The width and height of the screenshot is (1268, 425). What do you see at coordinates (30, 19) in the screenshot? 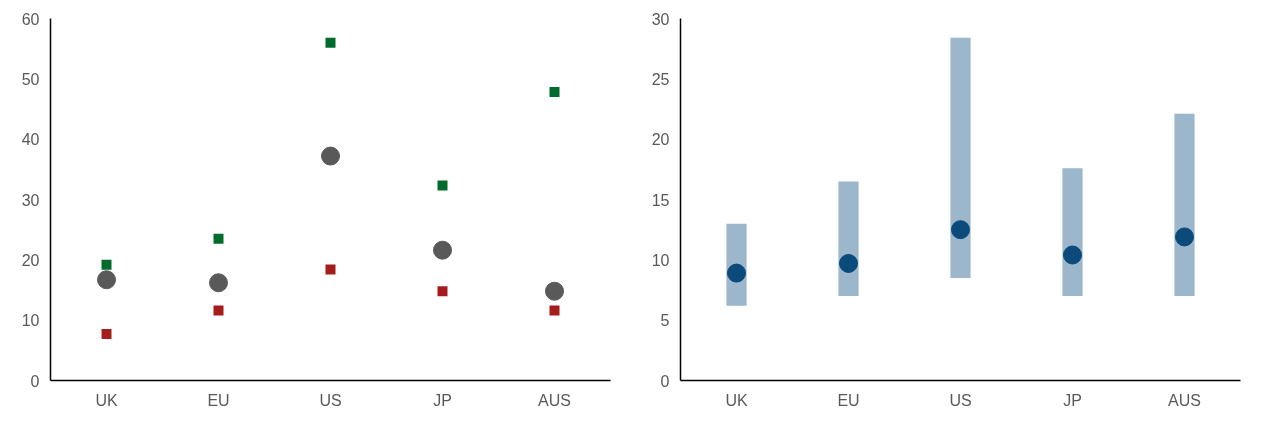
I see `y-tick-label: 60` at bounding box center [30, 19].